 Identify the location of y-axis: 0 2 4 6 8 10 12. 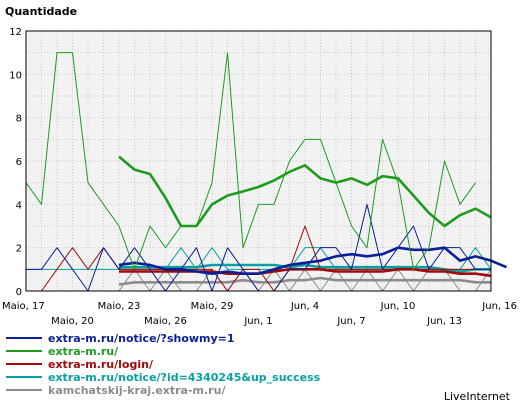
(15, 162).